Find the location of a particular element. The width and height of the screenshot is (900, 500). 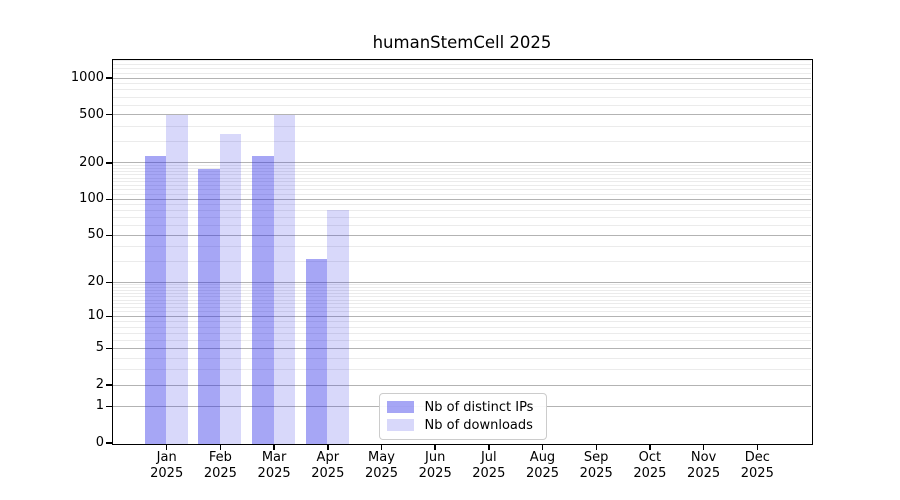

x-tick-mark-apr is located at coordinates (328, 447).